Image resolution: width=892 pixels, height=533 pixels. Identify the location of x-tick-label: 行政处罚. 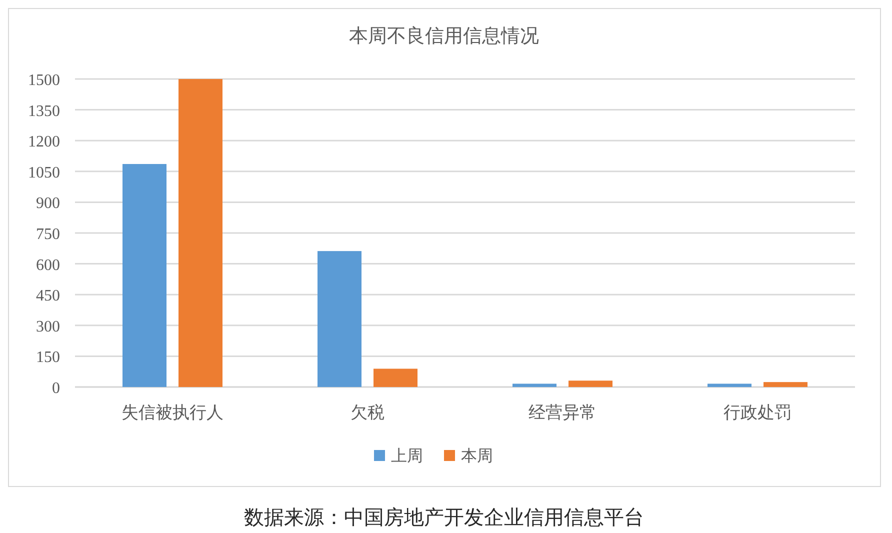
(758, 412).